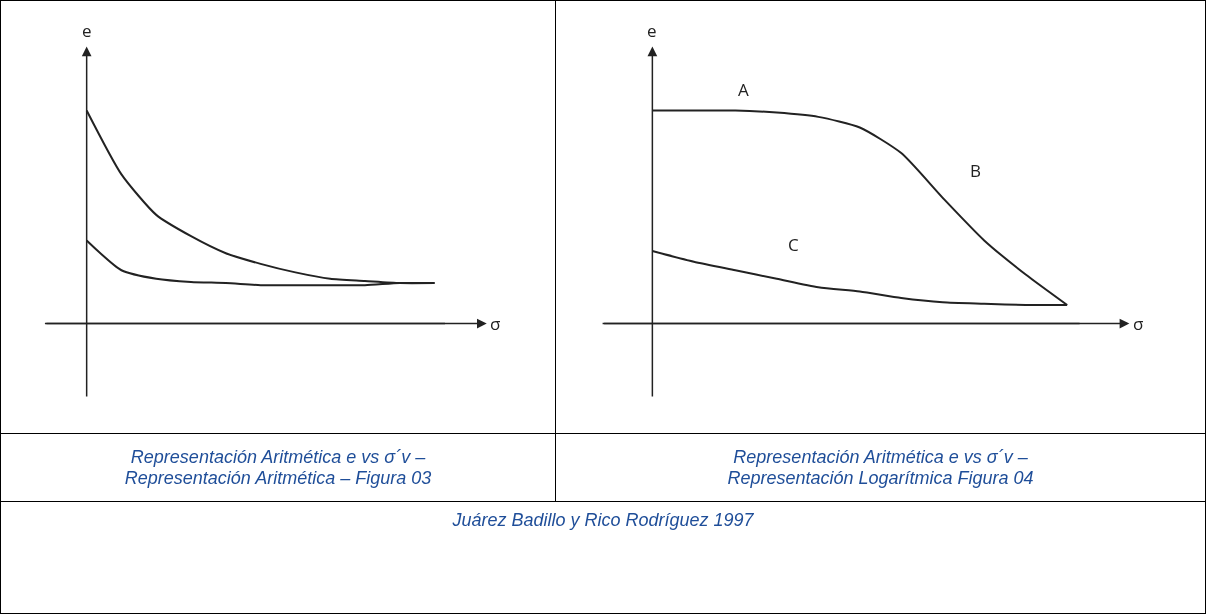  What do you see at coordinates (793, 244) in the screenshot?
I see `annotation: C` at bounding box center [793, 244].